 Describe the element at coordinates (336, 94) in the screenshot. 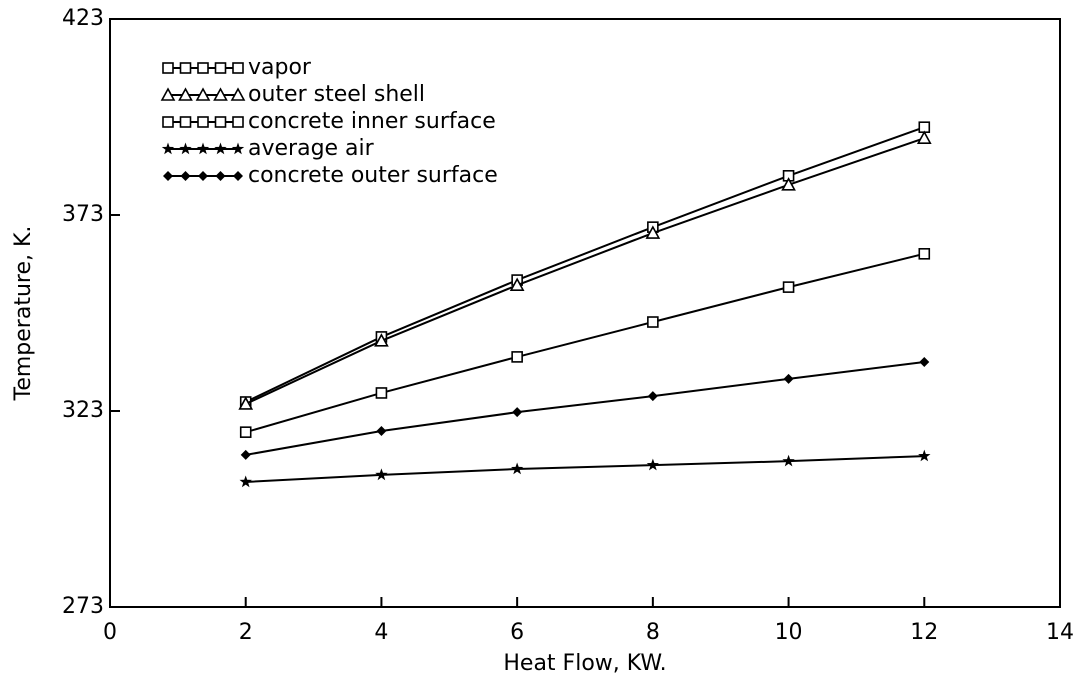

I see `legend-label: outer steel shell` at that location.